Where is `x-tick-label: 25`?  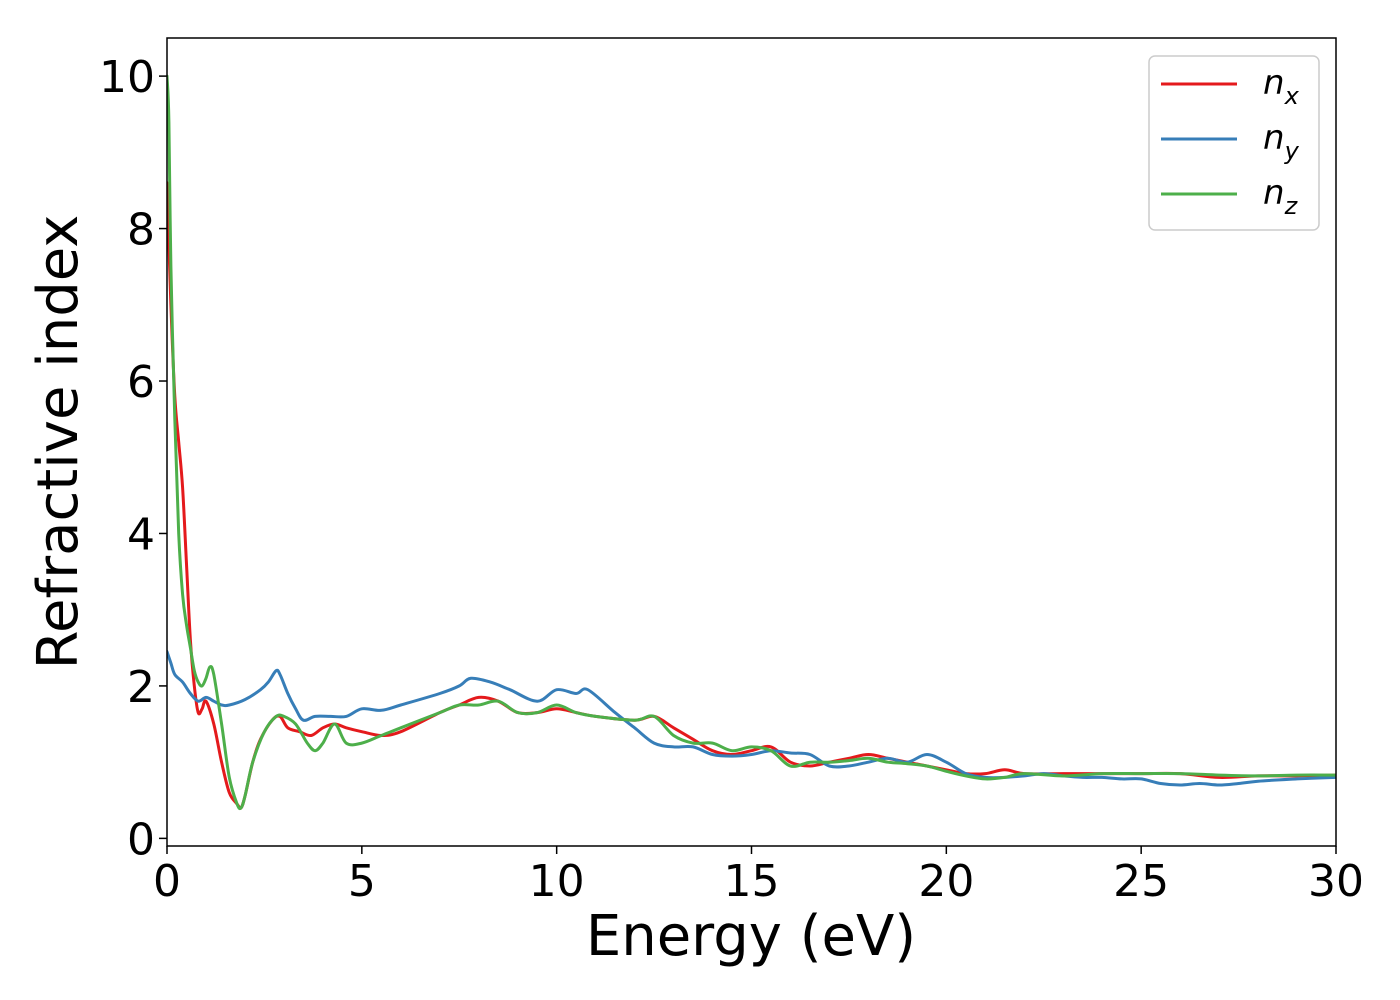
x-tick-label: 25 is located at coordinates (1141, 881).